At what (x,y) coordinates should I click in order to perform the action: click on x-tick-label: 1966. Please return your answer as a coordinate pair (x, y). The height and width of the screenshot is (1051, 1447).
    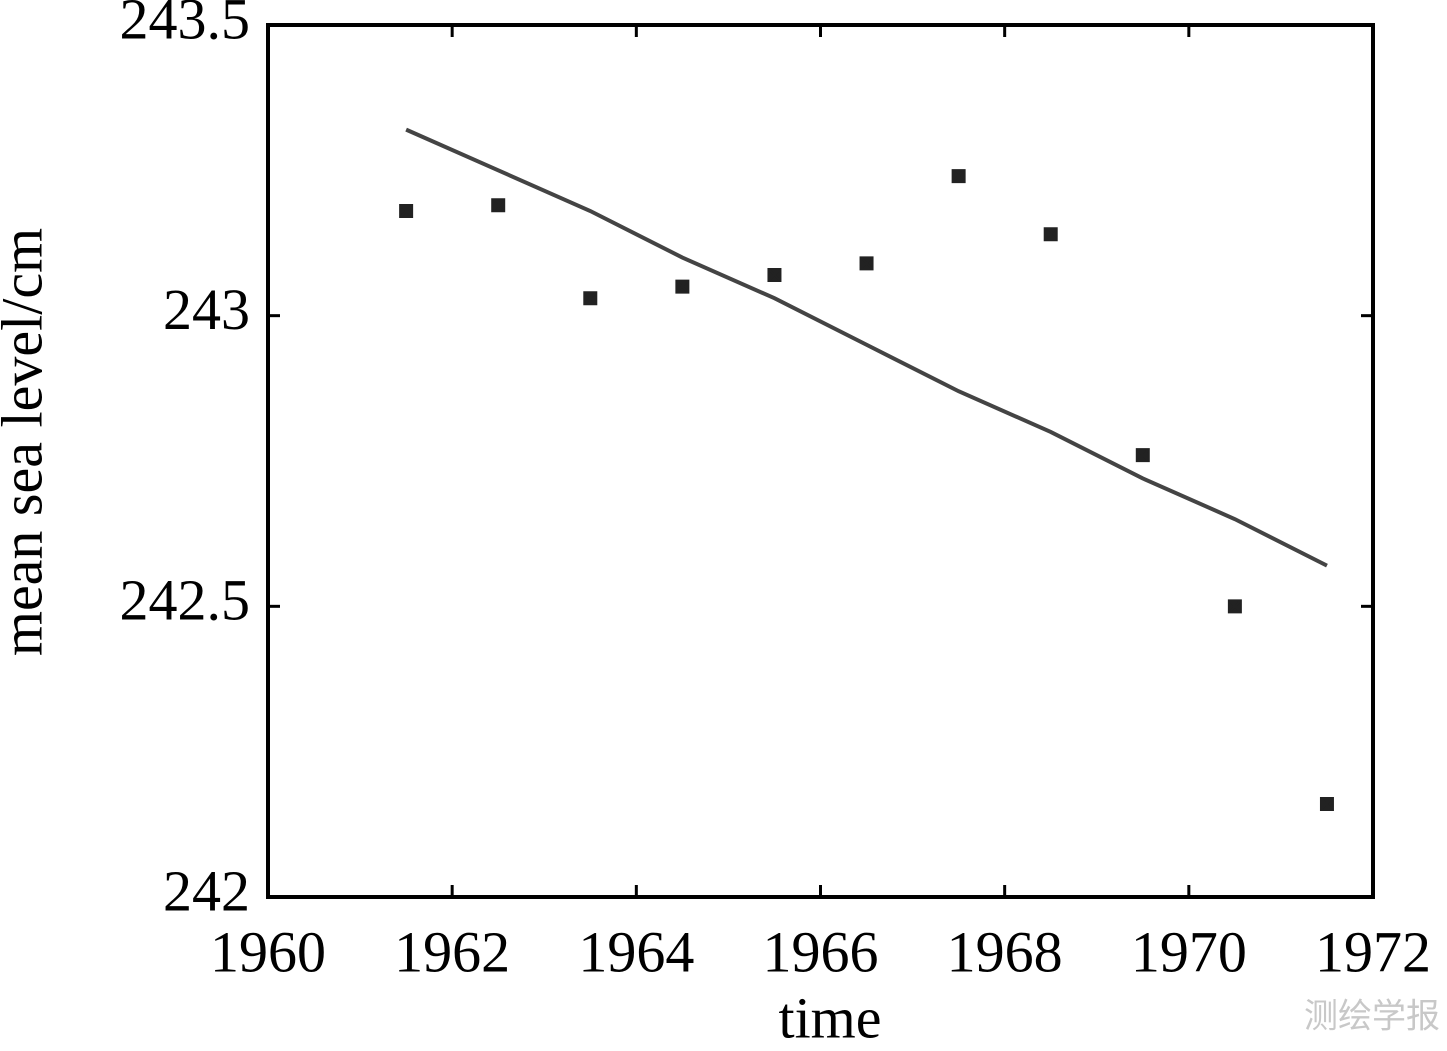
    Looking at the image, I should click on (821, 951).